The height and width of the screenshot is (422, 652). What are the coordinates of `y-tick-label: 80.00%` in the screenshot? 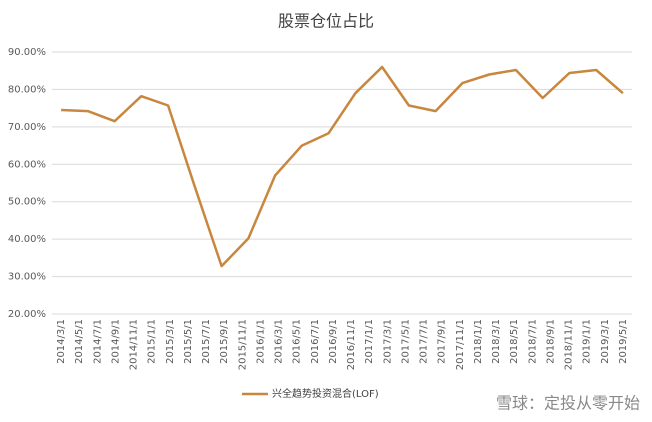 It's located at (27, 89).